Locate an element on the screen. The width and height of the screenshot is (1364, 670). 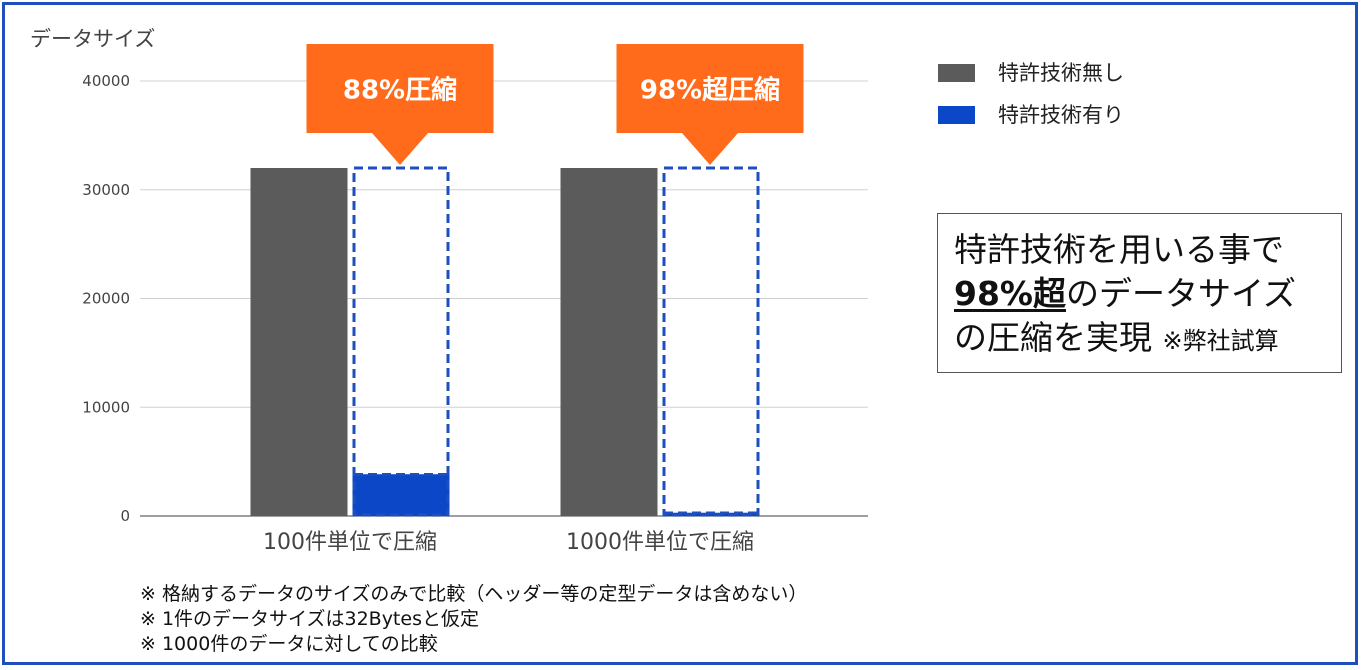
y-tick-label-0: 0 is located at coordinates (125, 516).